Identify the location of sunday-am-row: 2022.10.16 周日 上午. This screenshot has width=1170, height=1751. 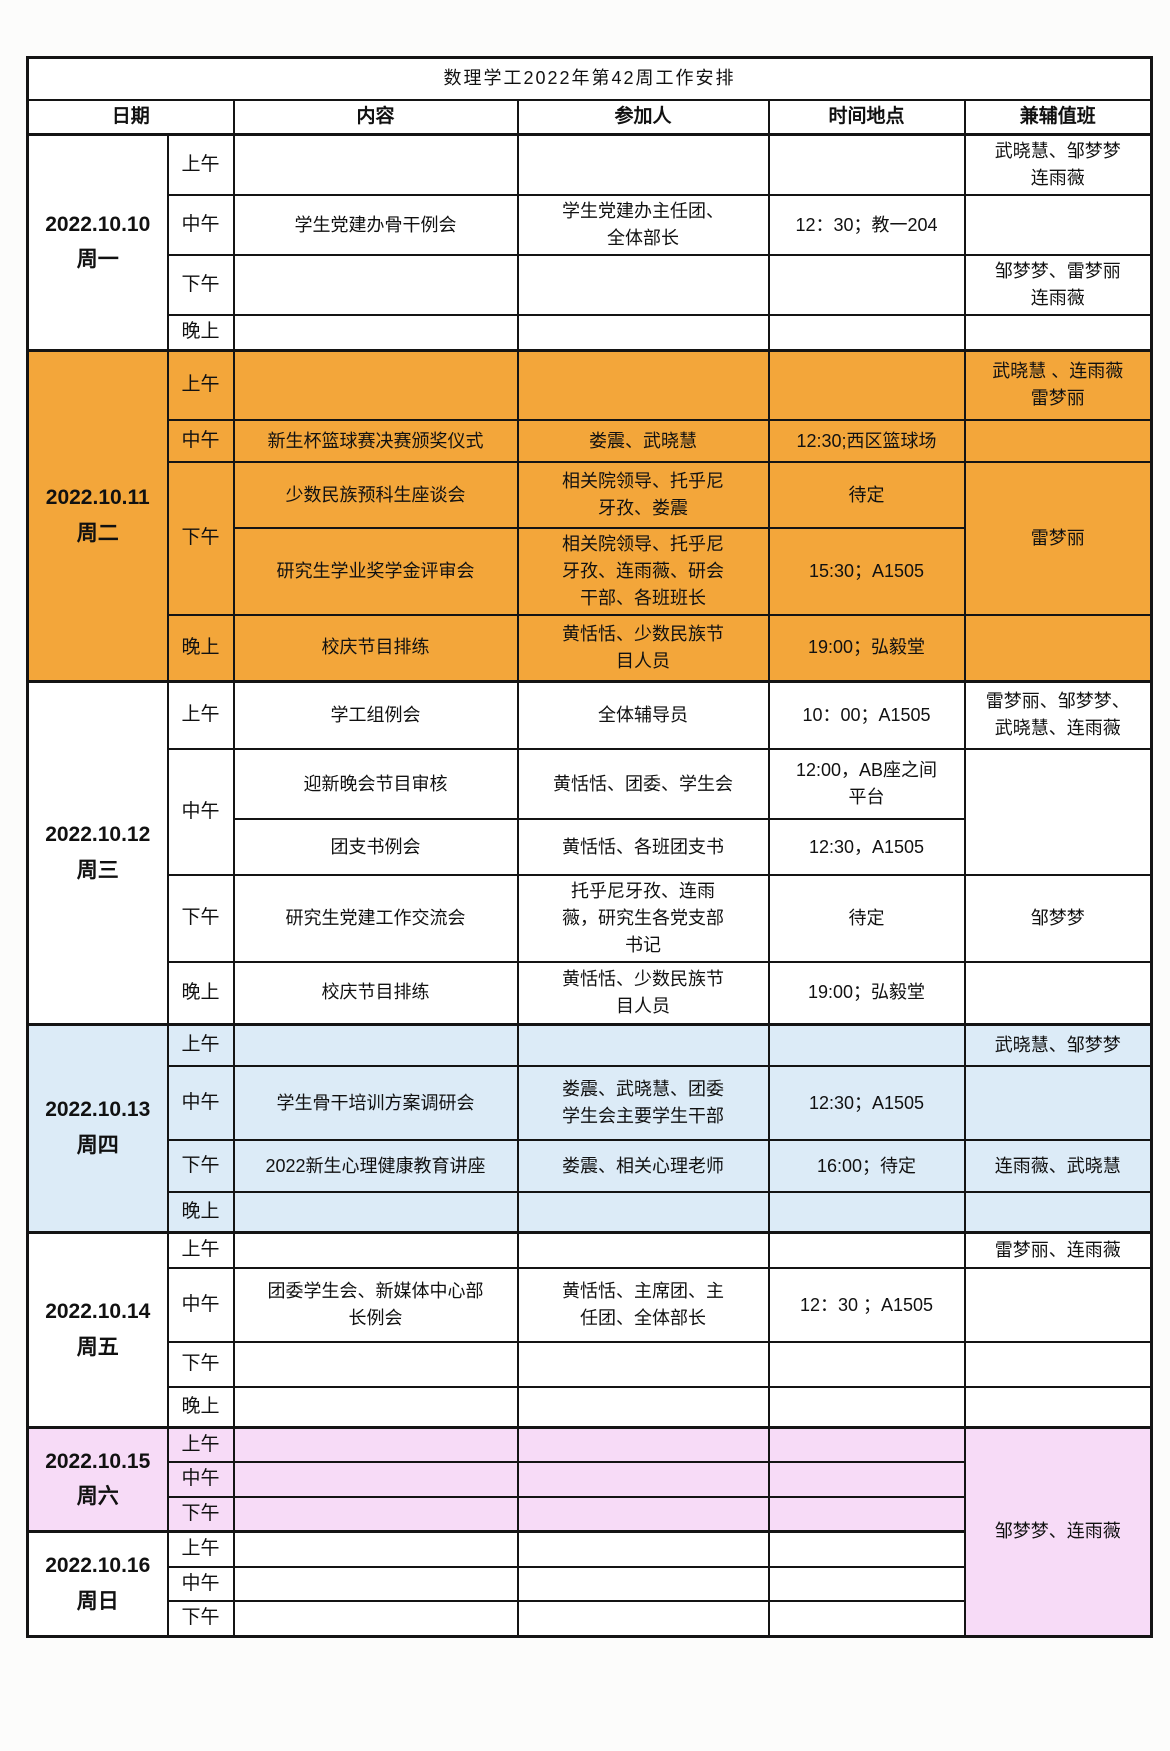
(589, 1583).